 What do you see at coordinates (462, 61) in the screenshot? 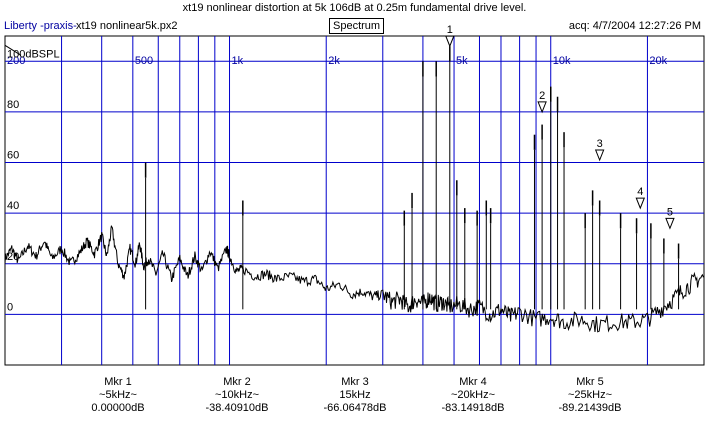
I see `x-tick-label: 5k` at bounding box center [462, 61].